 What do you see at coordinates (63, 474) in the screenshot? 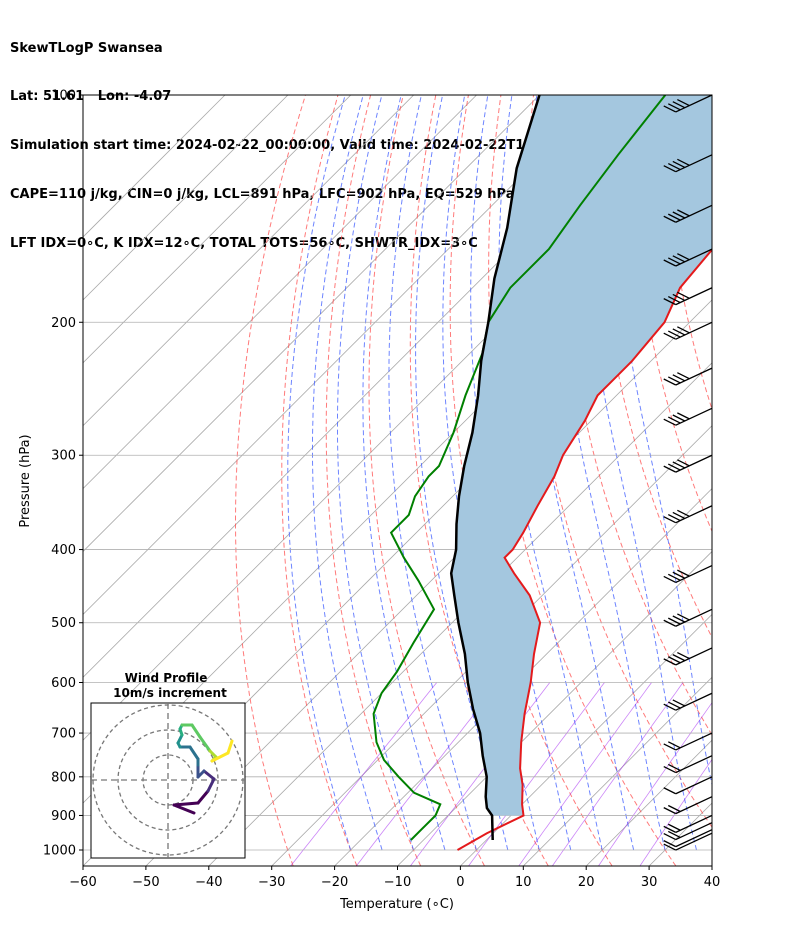
I see `y-axis: 100 200 300 400 500 600 700 800 900 1000` at bounding box center [63, 474].